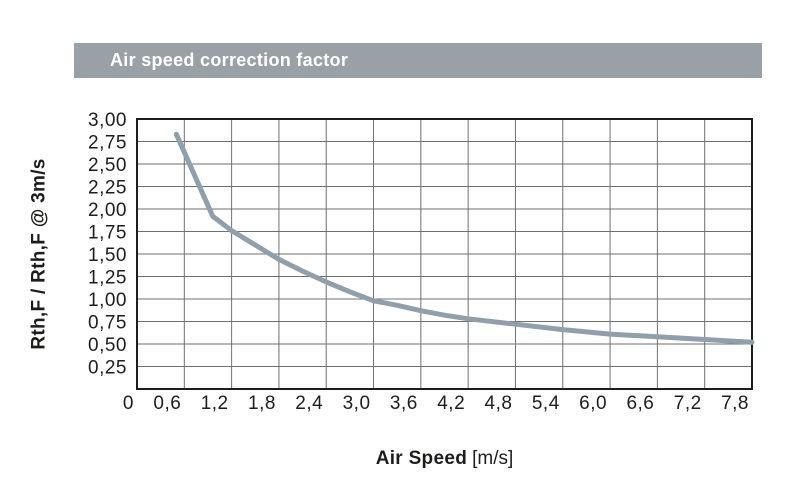 This screenshot has width=800, height=500. What do you see at coordinates (107, 345) in the screenshot?
I see `y-tick-label: 0,50` at bounding box center [107, 345].